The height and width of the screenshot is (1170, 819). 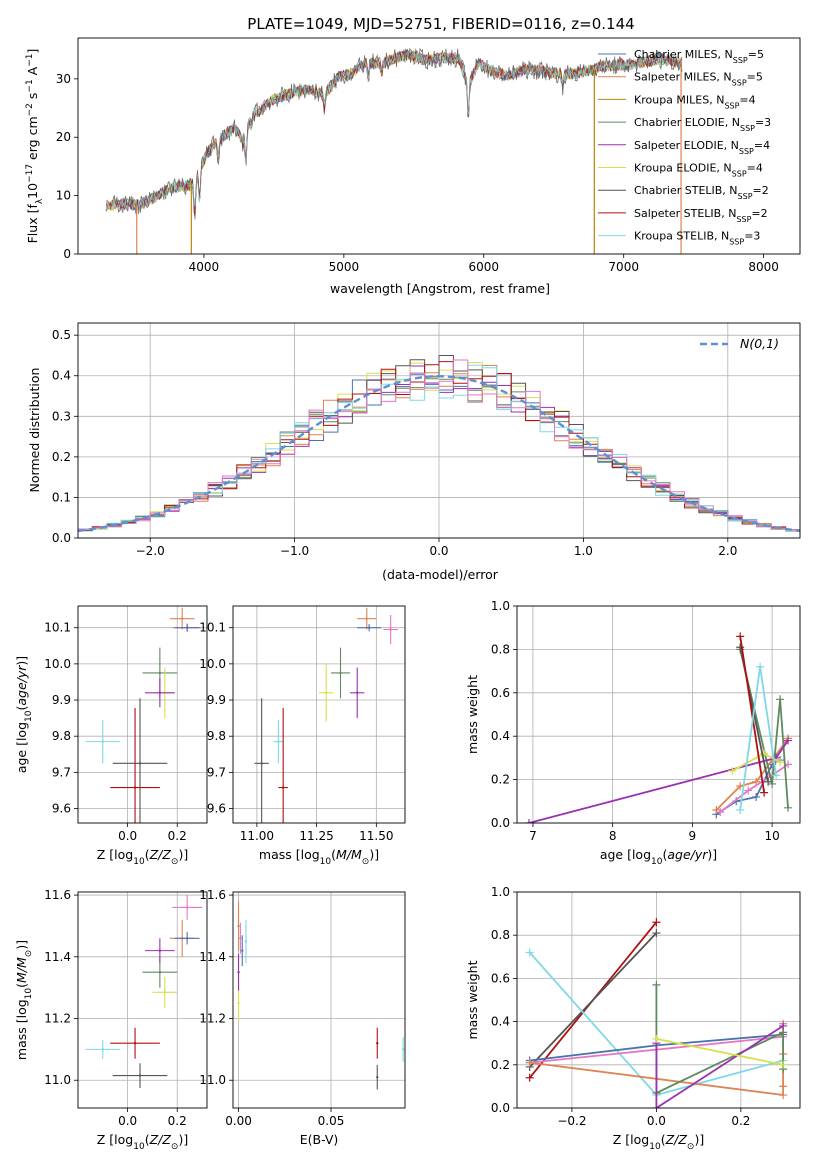 I want to click on x-tick-label: −0.2, so click(x=571, y=1121).